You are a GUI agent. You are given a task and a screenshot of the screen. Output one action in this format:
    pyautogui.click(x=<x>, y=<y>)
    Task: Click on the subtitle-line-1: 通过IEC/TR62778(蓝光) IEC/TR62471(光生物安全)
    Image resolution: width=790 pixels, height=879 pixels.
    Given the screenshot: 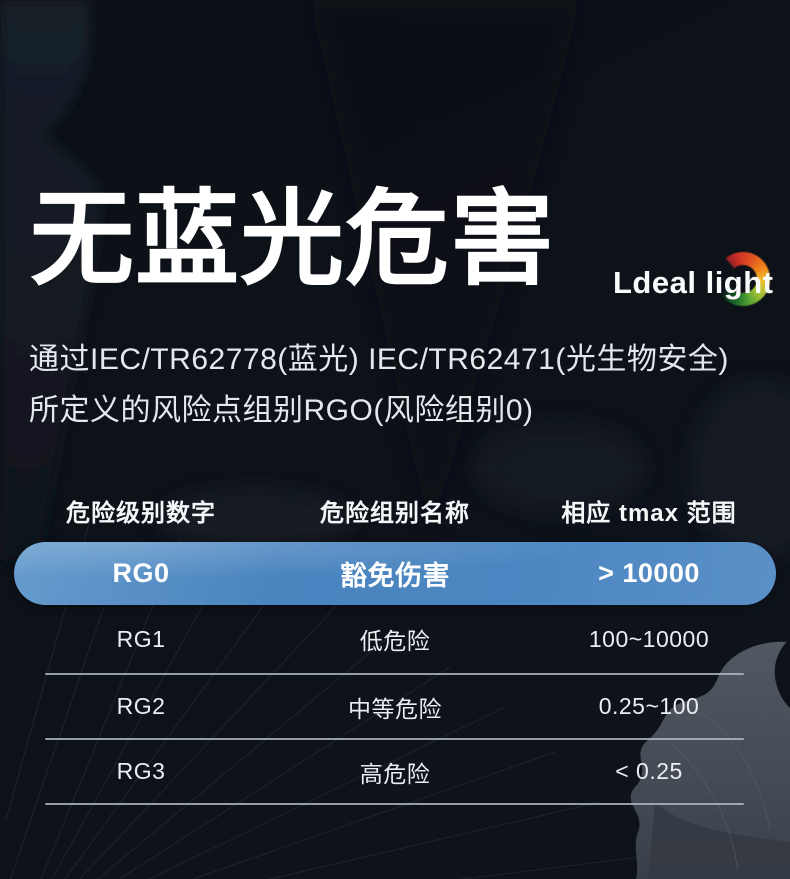 What is the action you would take?
    pyautogui.click(x=379, y=359)
    